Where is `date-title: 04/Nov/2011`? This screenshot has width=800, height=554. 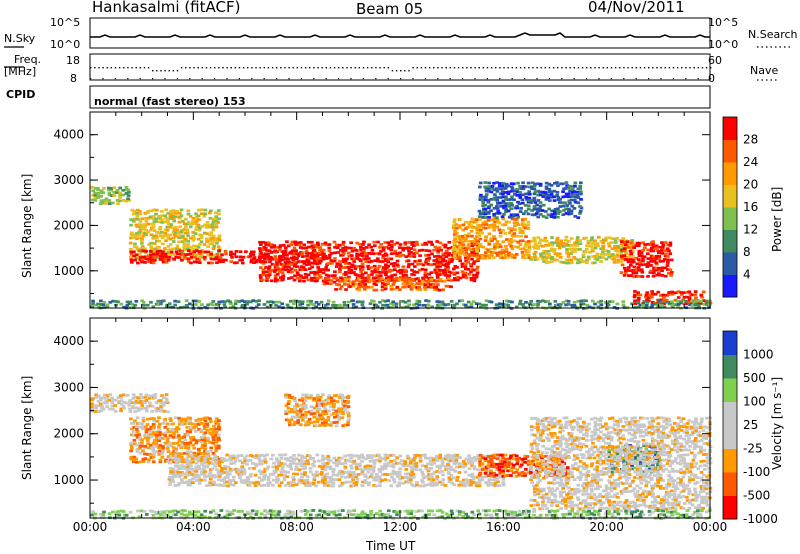
date-title: 04/Nov/2011 is located at coordinates (636, 8).